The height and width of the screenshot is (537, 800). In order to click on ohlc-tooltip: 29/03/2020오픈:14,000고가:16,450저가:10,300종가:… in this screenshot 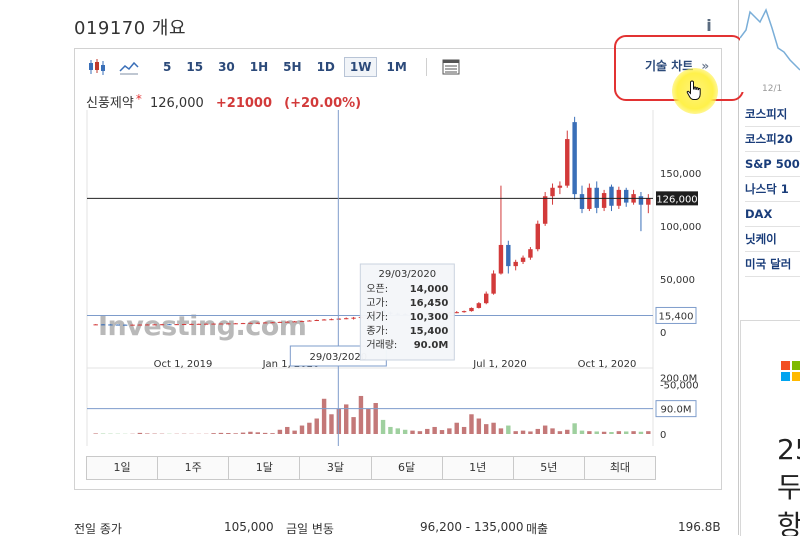, I will do `click(407, 312)`.